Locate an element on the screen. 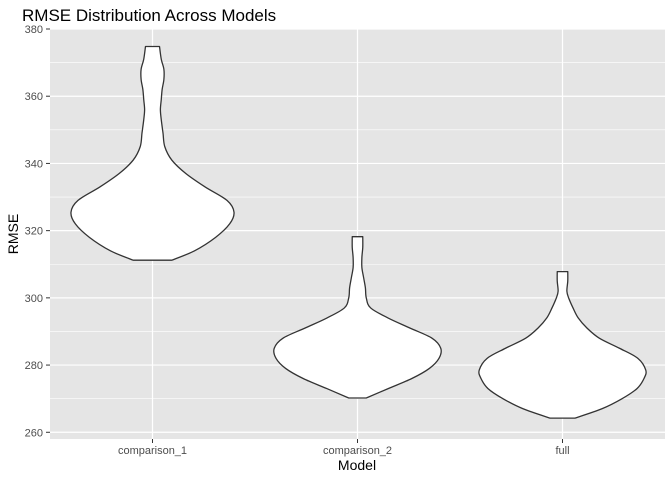 Image resolution: width=672 pixels, height=480 pixels. y-tick-label: 320 is located at coordinates (34, 232).